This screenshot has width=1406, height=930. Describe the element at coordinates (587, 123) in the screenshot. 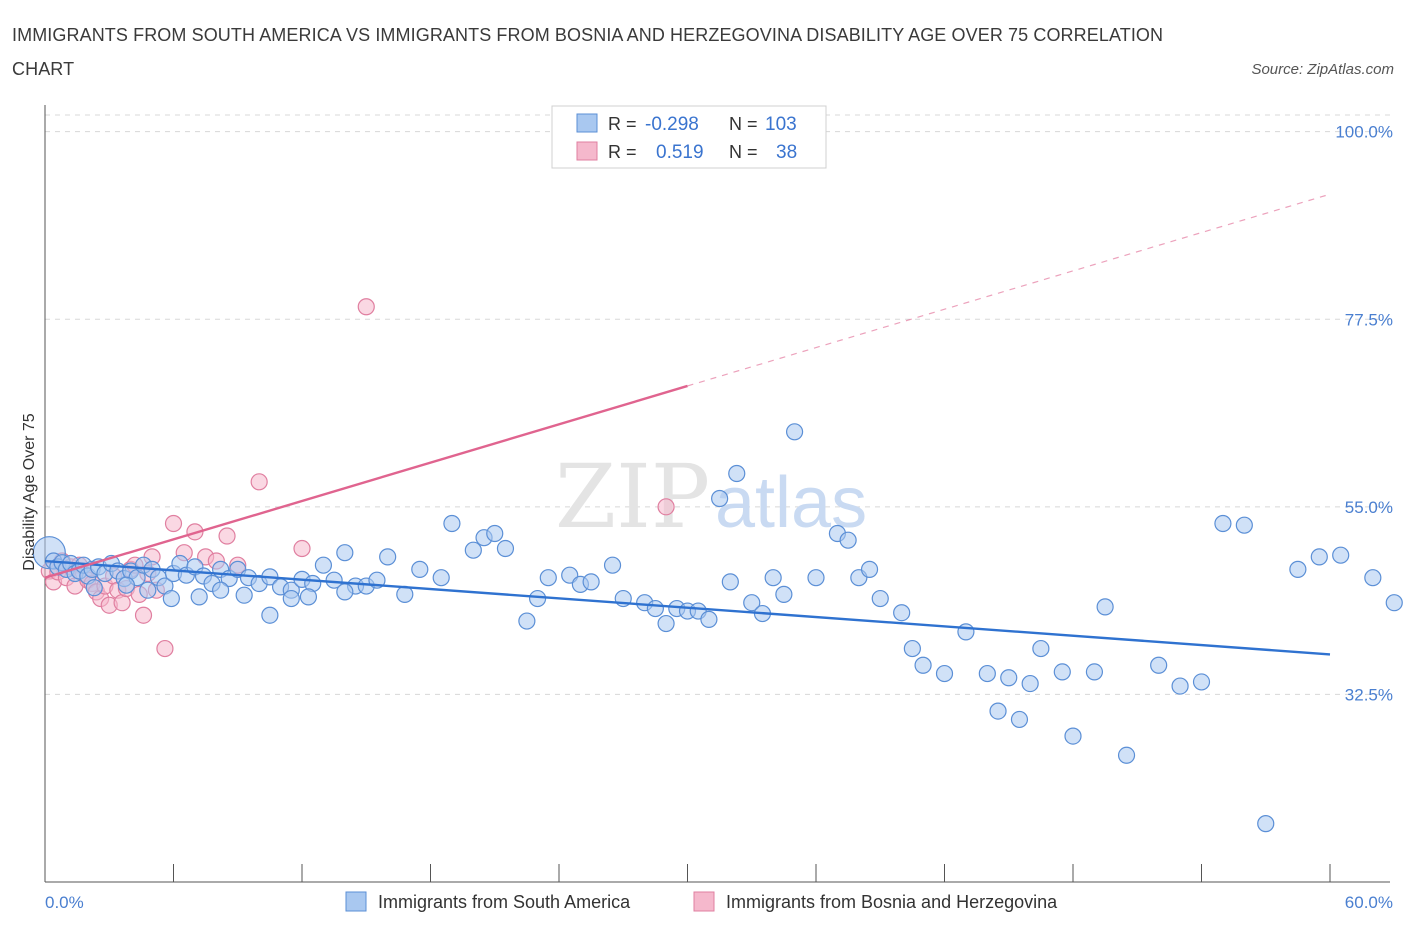

I see `legend-swatch-blue` at that location.